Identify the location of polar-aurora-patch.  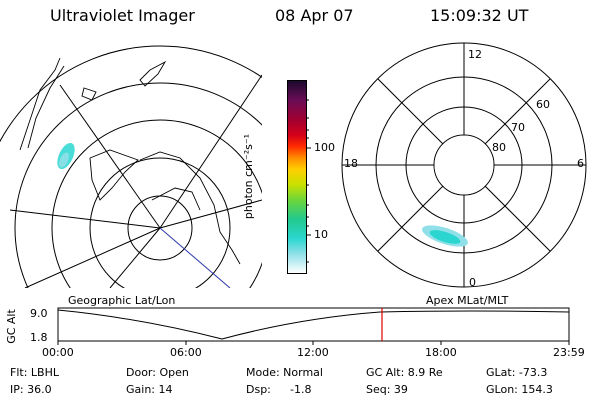
(445, 236).